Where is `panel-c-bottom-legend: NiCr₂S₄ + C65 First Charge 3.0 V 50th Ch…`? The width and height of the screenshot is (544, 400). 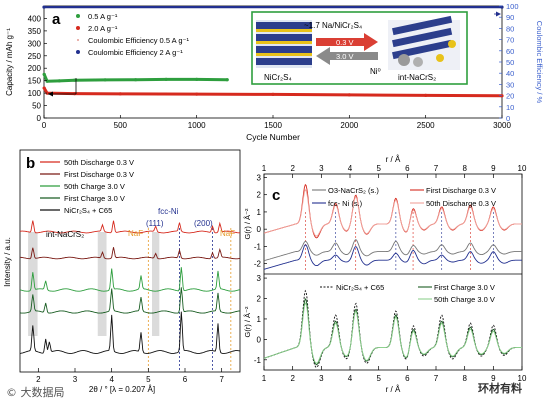 panel-c-bottom-legend: NiCr₂S₄ + C65 First Charge 3.0 V 50th Ch… is located at coordinates (407, 293).